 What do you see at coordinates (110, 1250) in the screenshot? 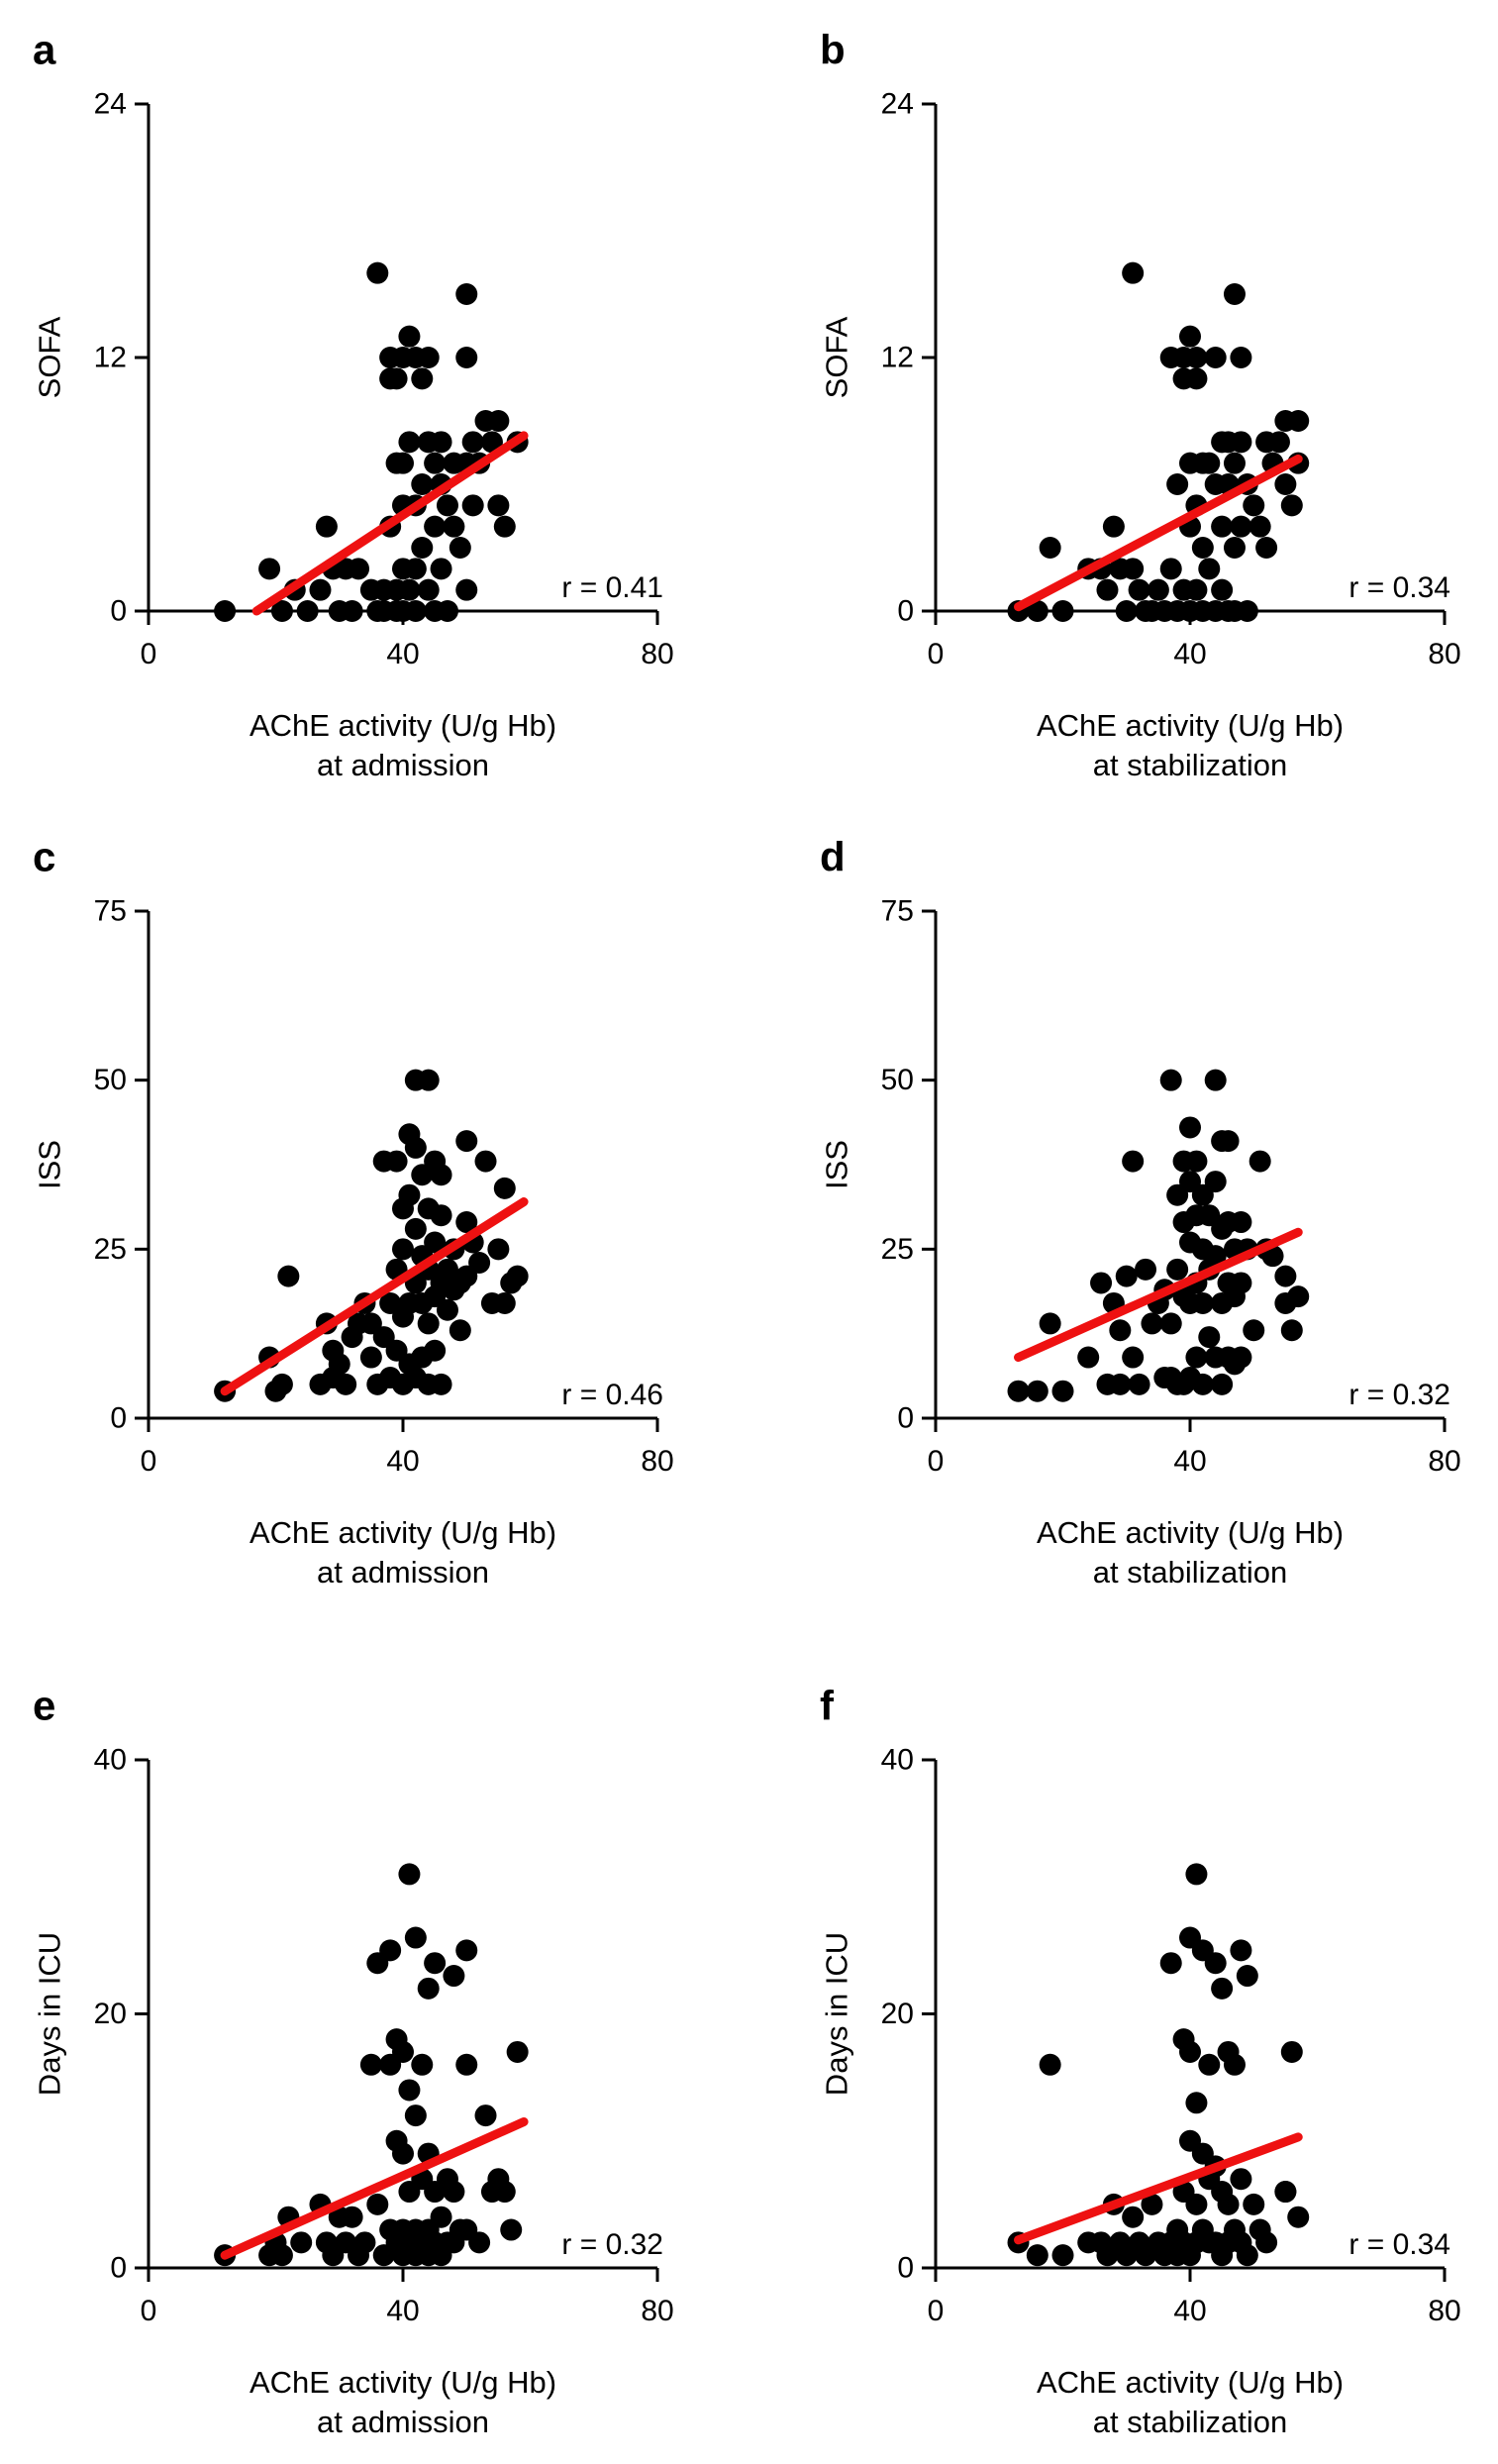
I see `y-tick-label: 25` at bounding box center [110, 1250].